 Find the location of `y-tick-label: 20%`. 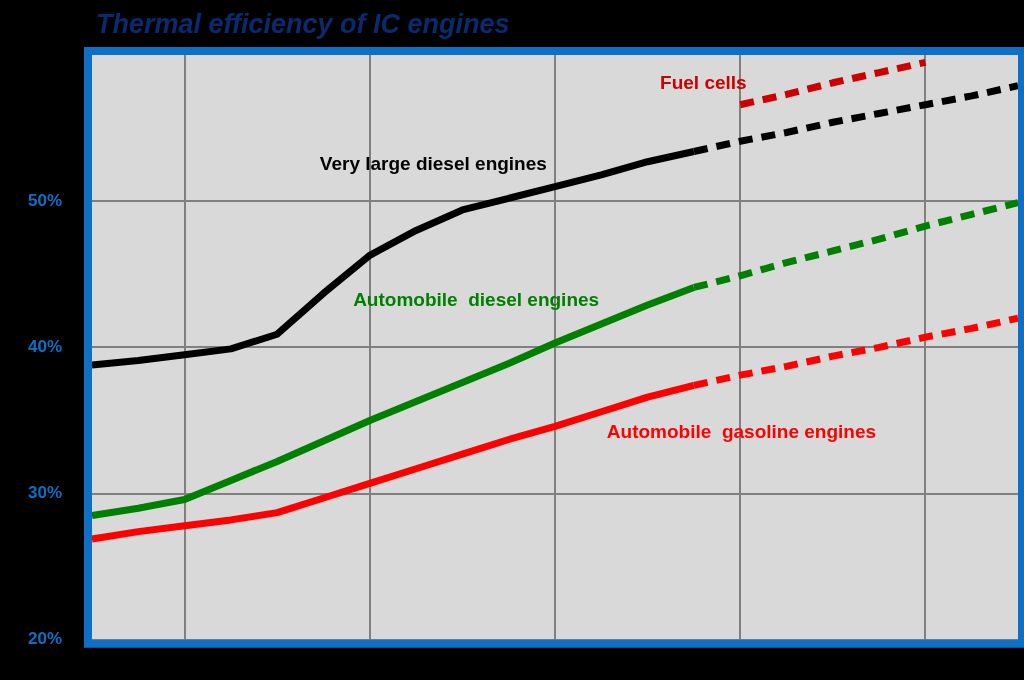

y-tick-label: 20% is located at coordinates (44, 639).